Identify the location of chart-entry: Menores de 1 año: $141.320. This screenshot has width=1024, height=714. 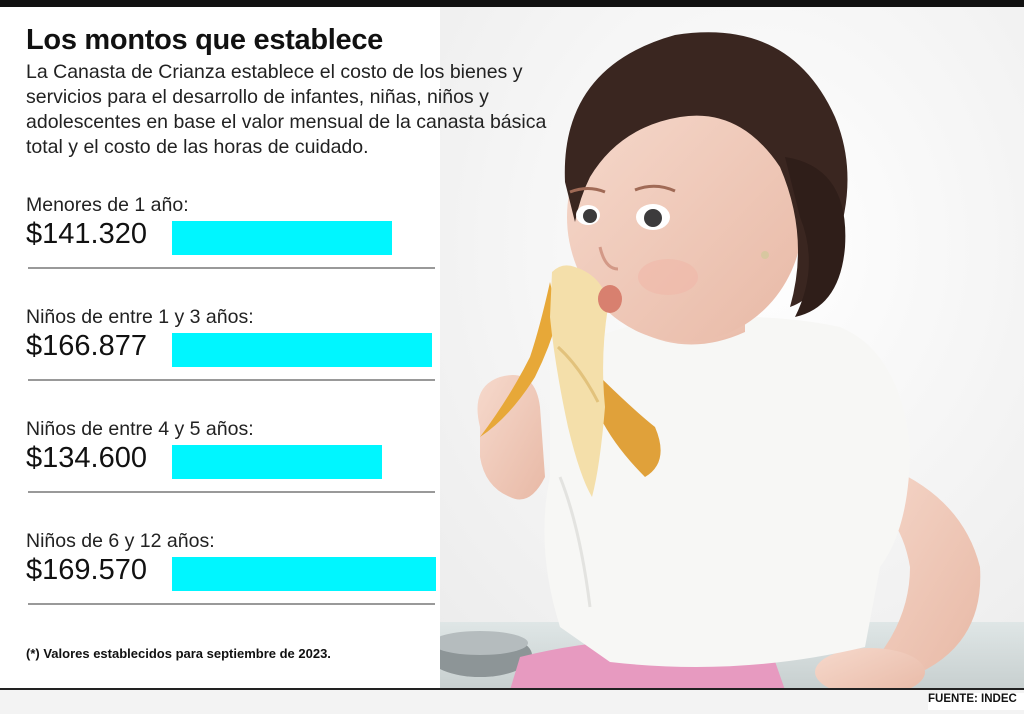
(231, 234).